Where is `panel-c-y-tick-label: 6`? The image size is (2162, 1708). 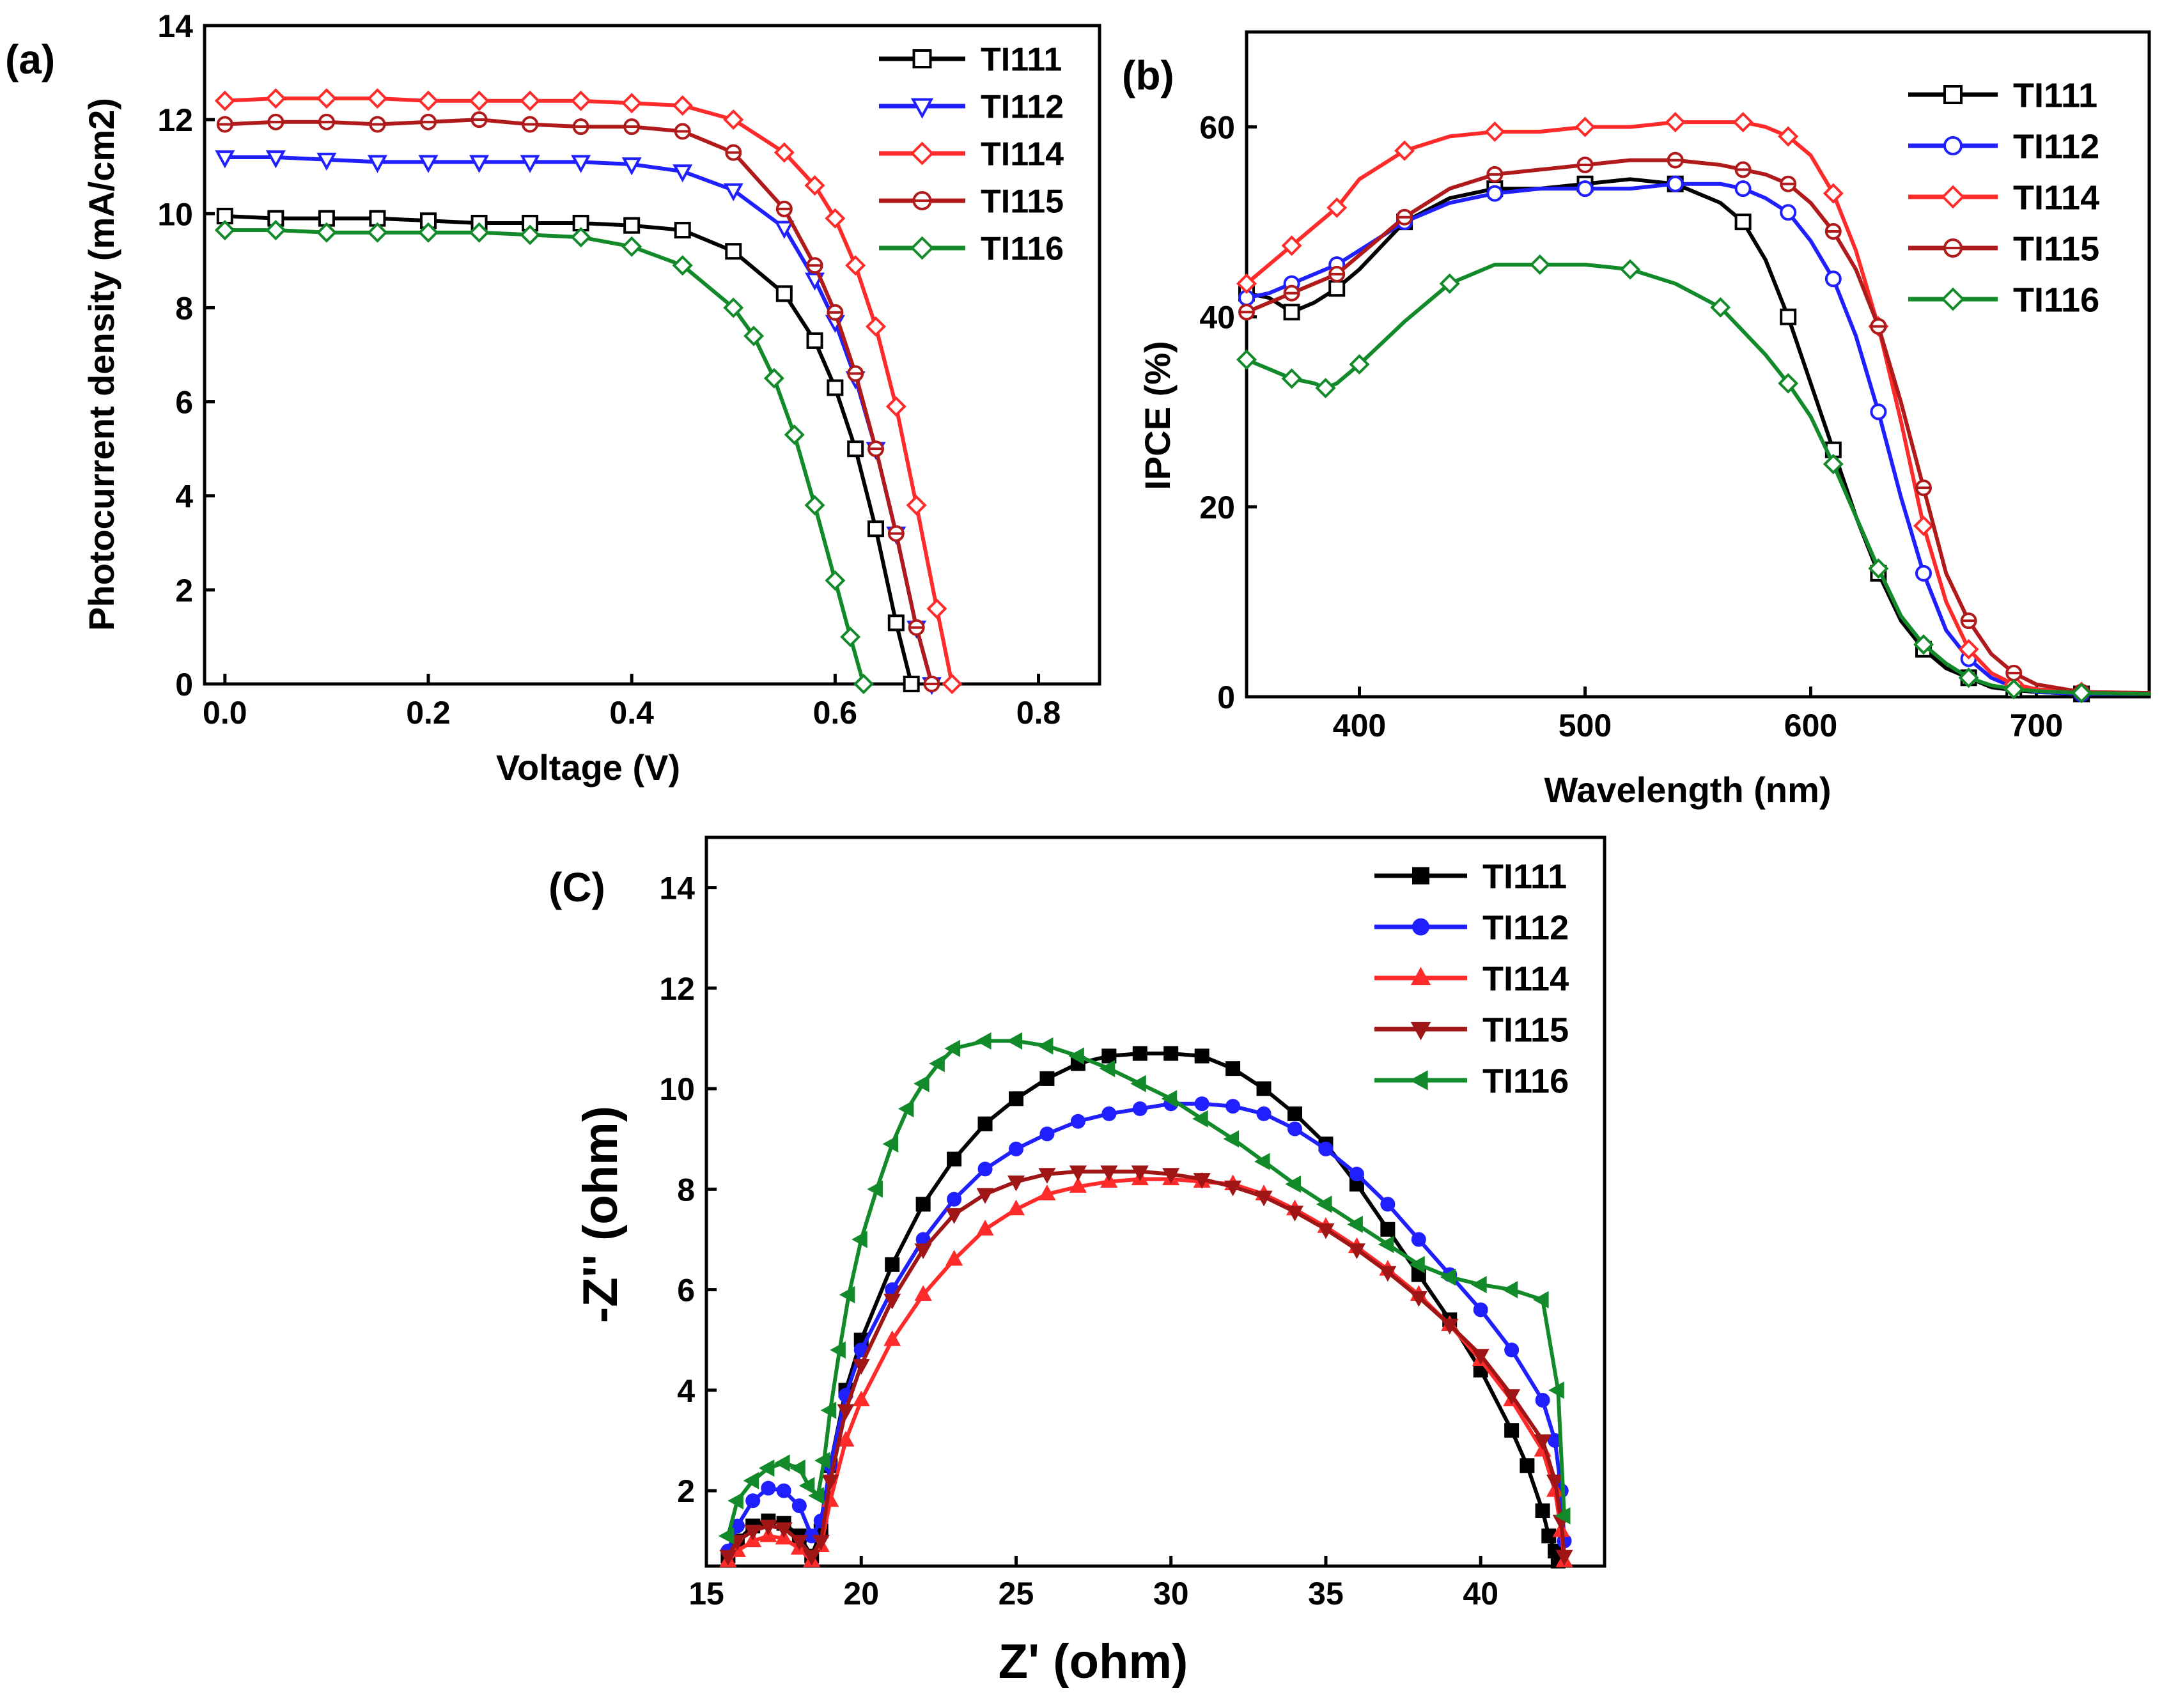 panel-c-y-tick-label: 6 is located at coordinates (686, 1290).